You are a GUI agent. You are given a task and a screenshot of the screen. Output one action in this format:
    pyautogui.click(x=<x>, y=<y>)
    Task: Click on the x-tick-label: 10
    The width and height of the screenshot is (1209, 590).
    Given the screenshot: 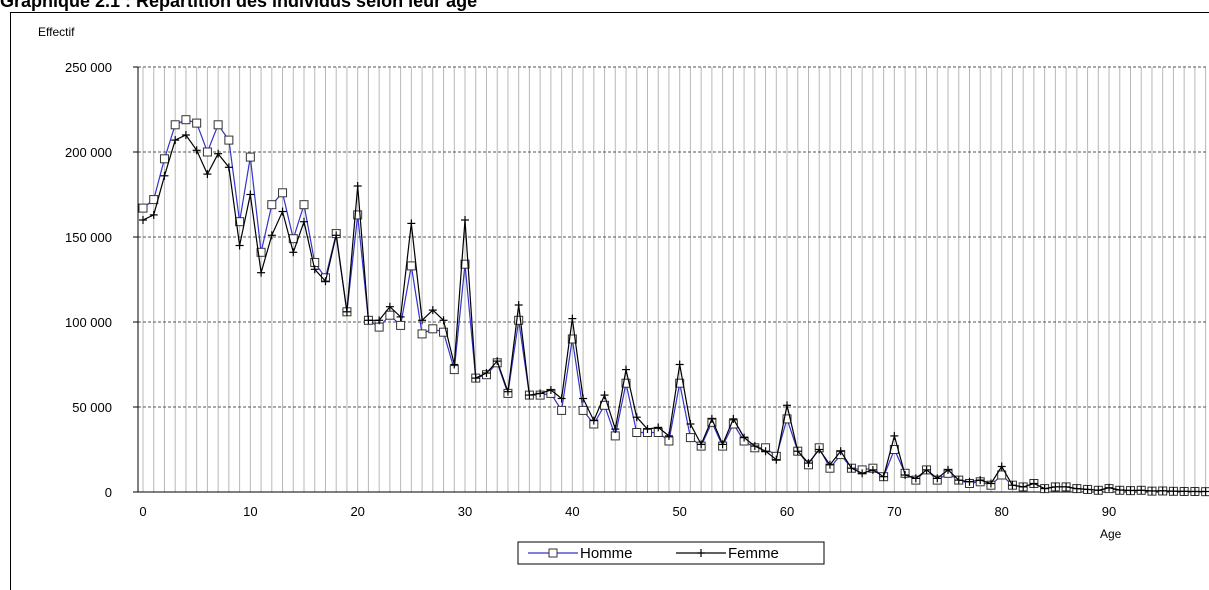 What is the action you would take?
    pyautogui.click(x=250, y=511)
    